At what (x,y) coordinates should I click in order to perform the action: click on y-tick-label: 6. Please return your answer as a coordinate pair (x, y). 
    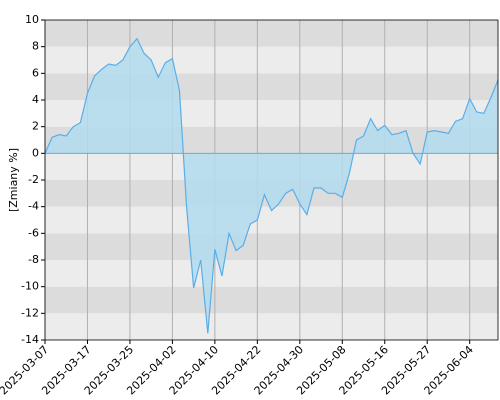
    Looking at the image, I should click on (35, 72).